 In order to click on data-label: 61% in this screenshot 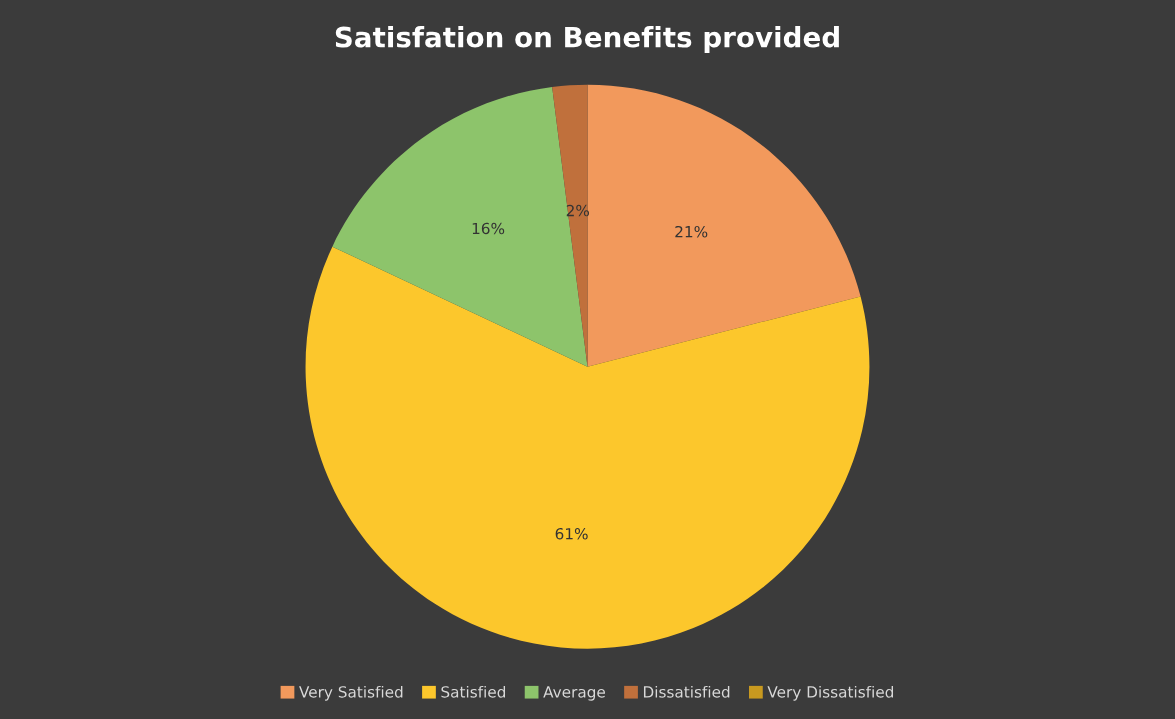, I will do `click(571, 533)`.